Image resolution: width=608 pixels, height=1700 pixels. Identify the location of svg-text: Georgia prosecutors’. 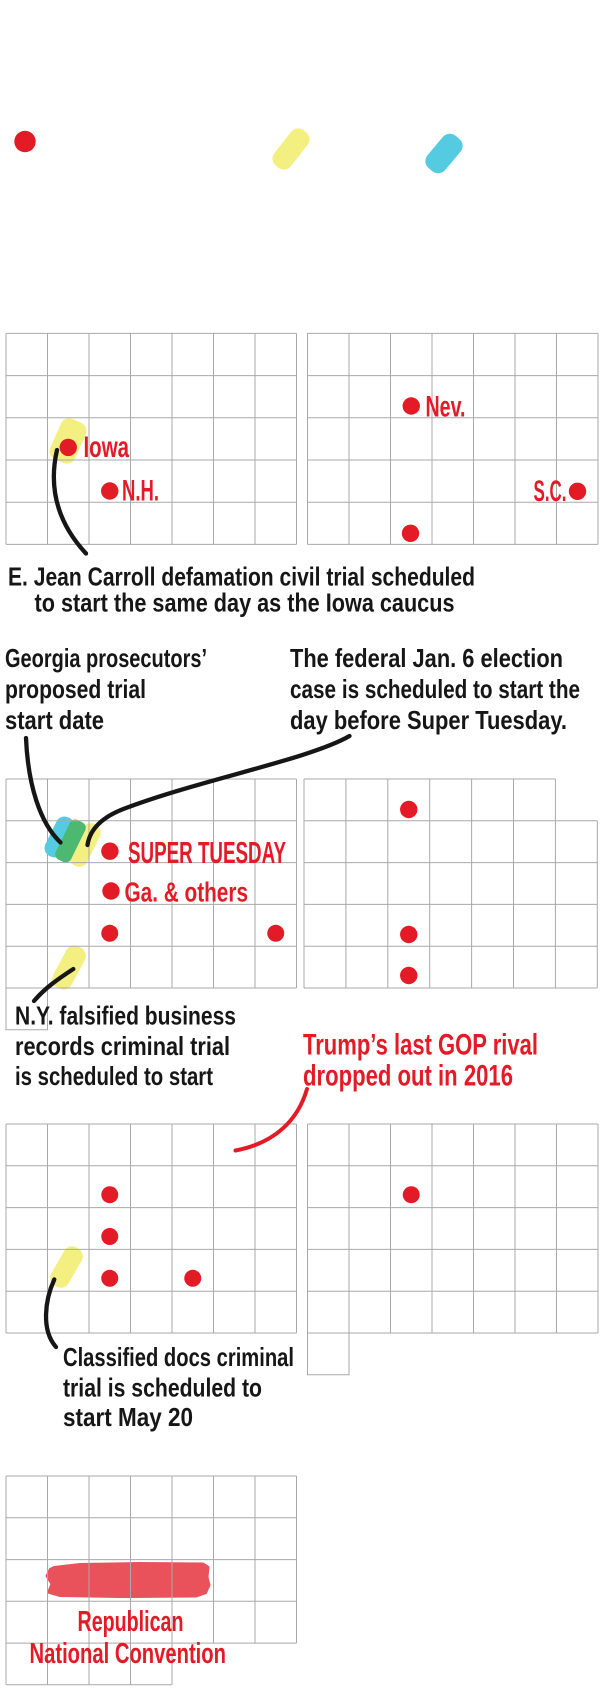
(106, 658).